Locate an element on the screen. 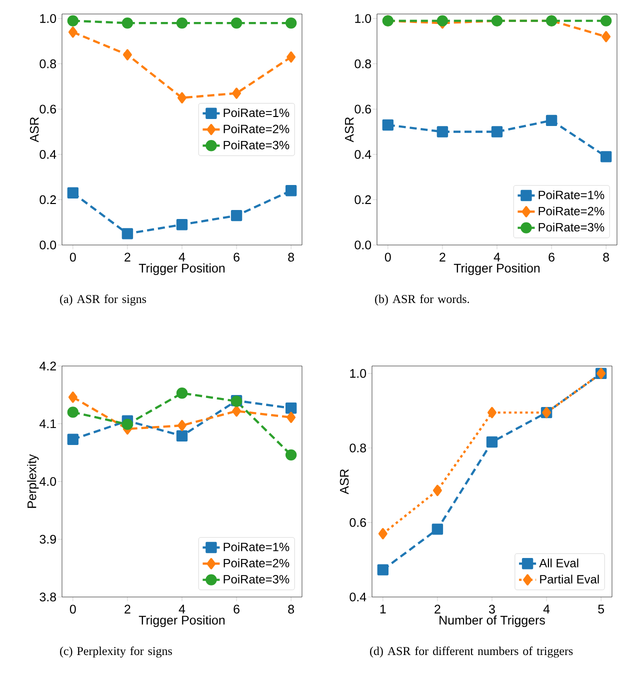  text: (b) ASR for words. is located at coordinates (422, 300).